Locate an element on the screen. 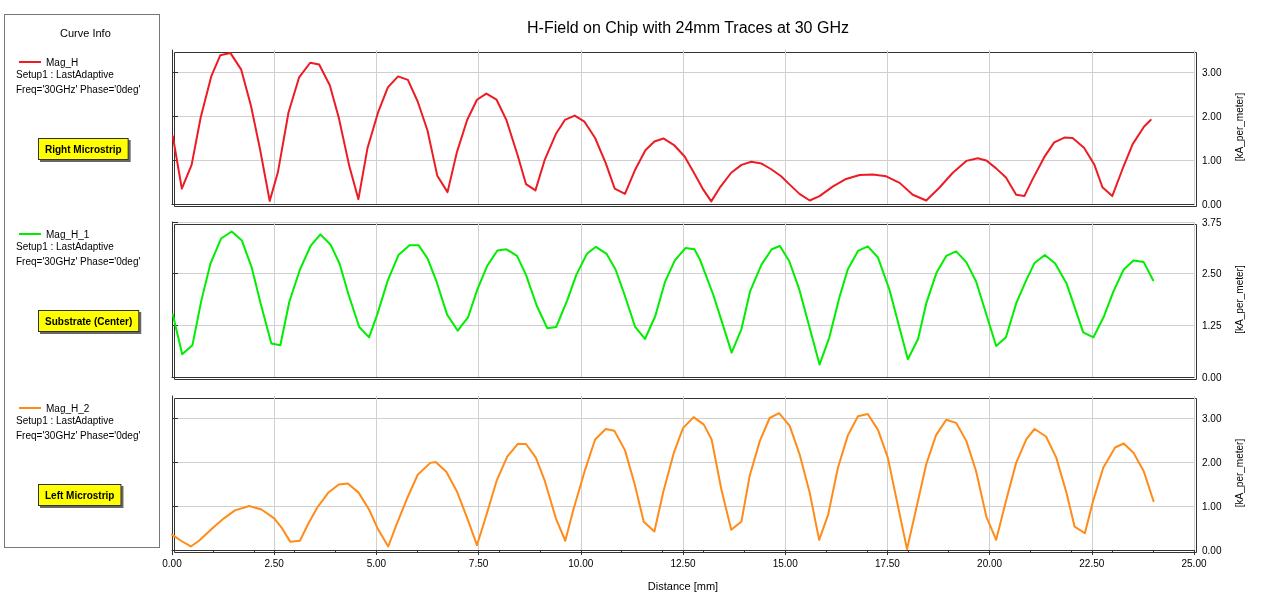  legend-label: Mag_H is located at coordinates (62, 62).